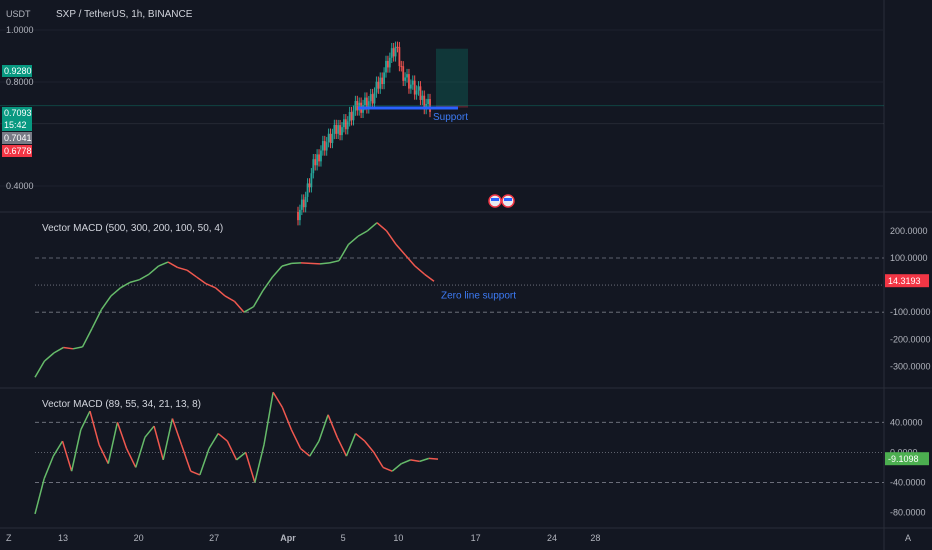 This screenshot has width=932, height=550. Describe the element at coordinates (452, 77) in the screenshot. I see `long-position-target-zone` at that location.